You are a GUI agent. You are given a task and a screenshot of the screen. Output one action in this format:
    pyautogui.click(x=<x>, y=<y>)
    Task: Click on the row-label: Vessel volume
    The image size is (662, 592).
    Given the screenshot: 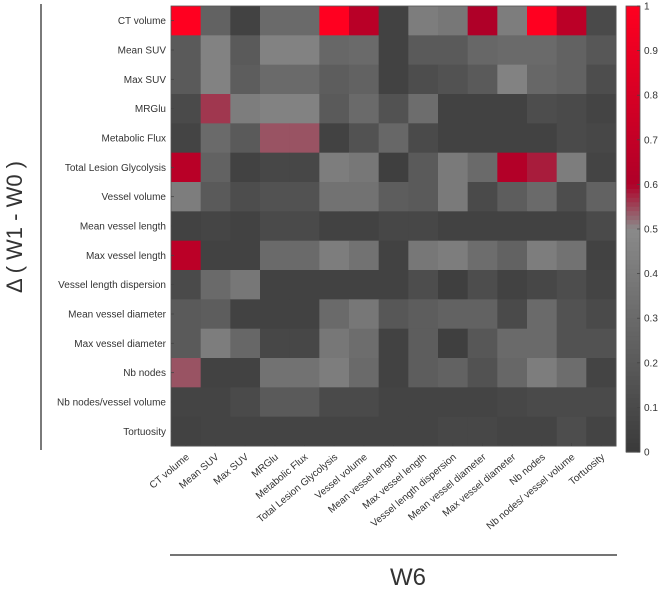 What is the action you would take?
    pyautogui.click(x=134, y=197)
    